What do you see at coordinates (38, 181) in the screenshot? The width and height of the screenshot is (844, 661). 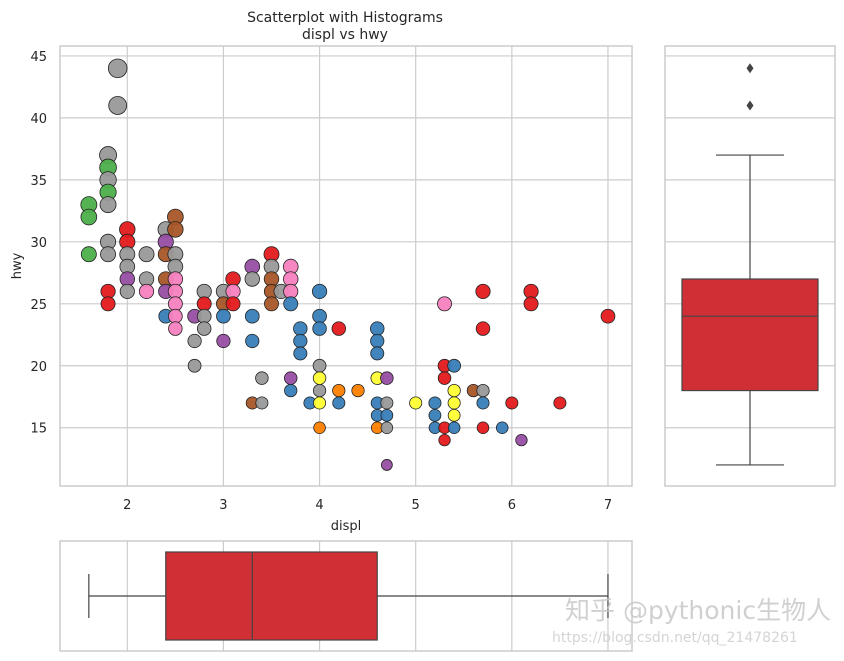 I see `y-tick-label: 35` at bounding box center [38, 181].